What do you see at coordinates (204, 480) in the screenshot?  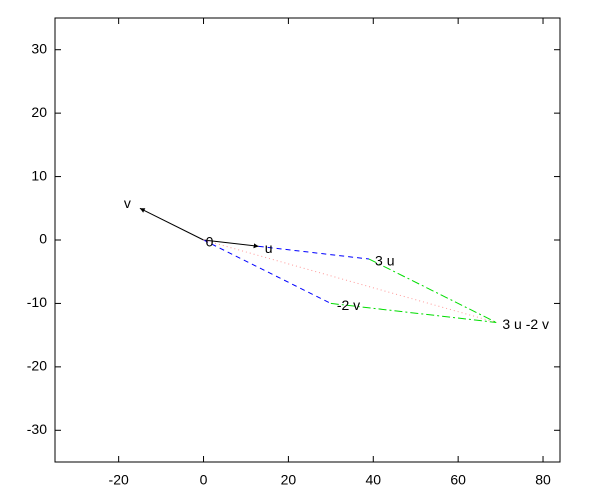 I see `x-tick-label: 0` at bounding box center [204, 480].